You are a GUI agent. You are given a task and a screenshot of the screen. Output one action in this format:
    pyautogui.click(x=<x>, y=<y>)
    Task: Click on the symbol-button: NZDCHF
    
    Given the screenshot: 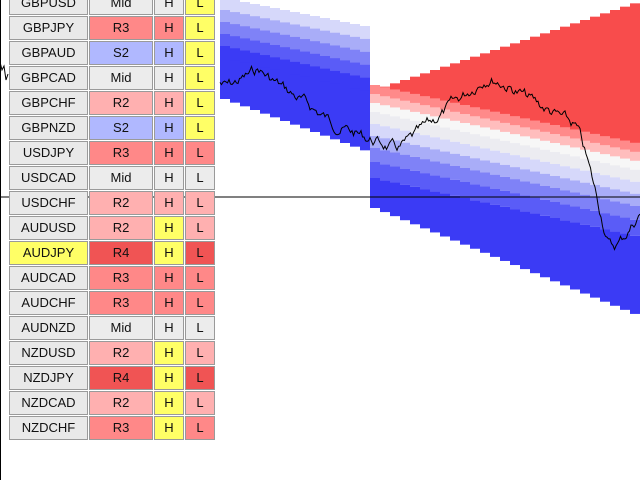 What is the action you would take?
    pyautogui.click(x=48, y=428)
    